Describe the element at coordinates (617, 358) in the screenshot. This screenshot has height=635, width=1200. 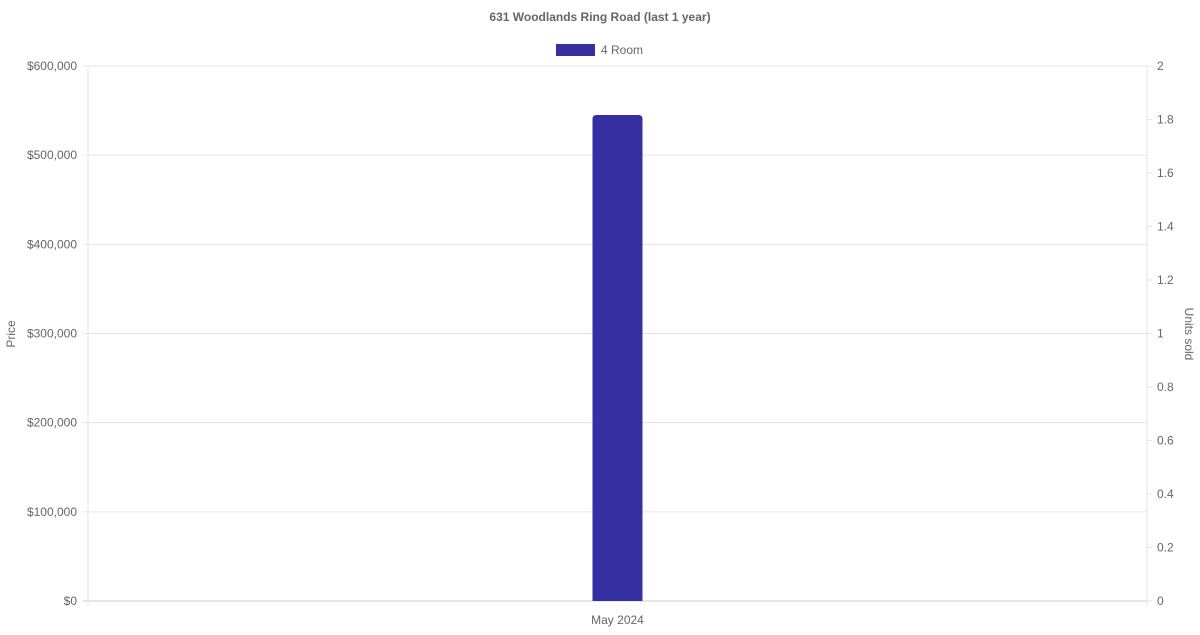
I see `bar` at that location.